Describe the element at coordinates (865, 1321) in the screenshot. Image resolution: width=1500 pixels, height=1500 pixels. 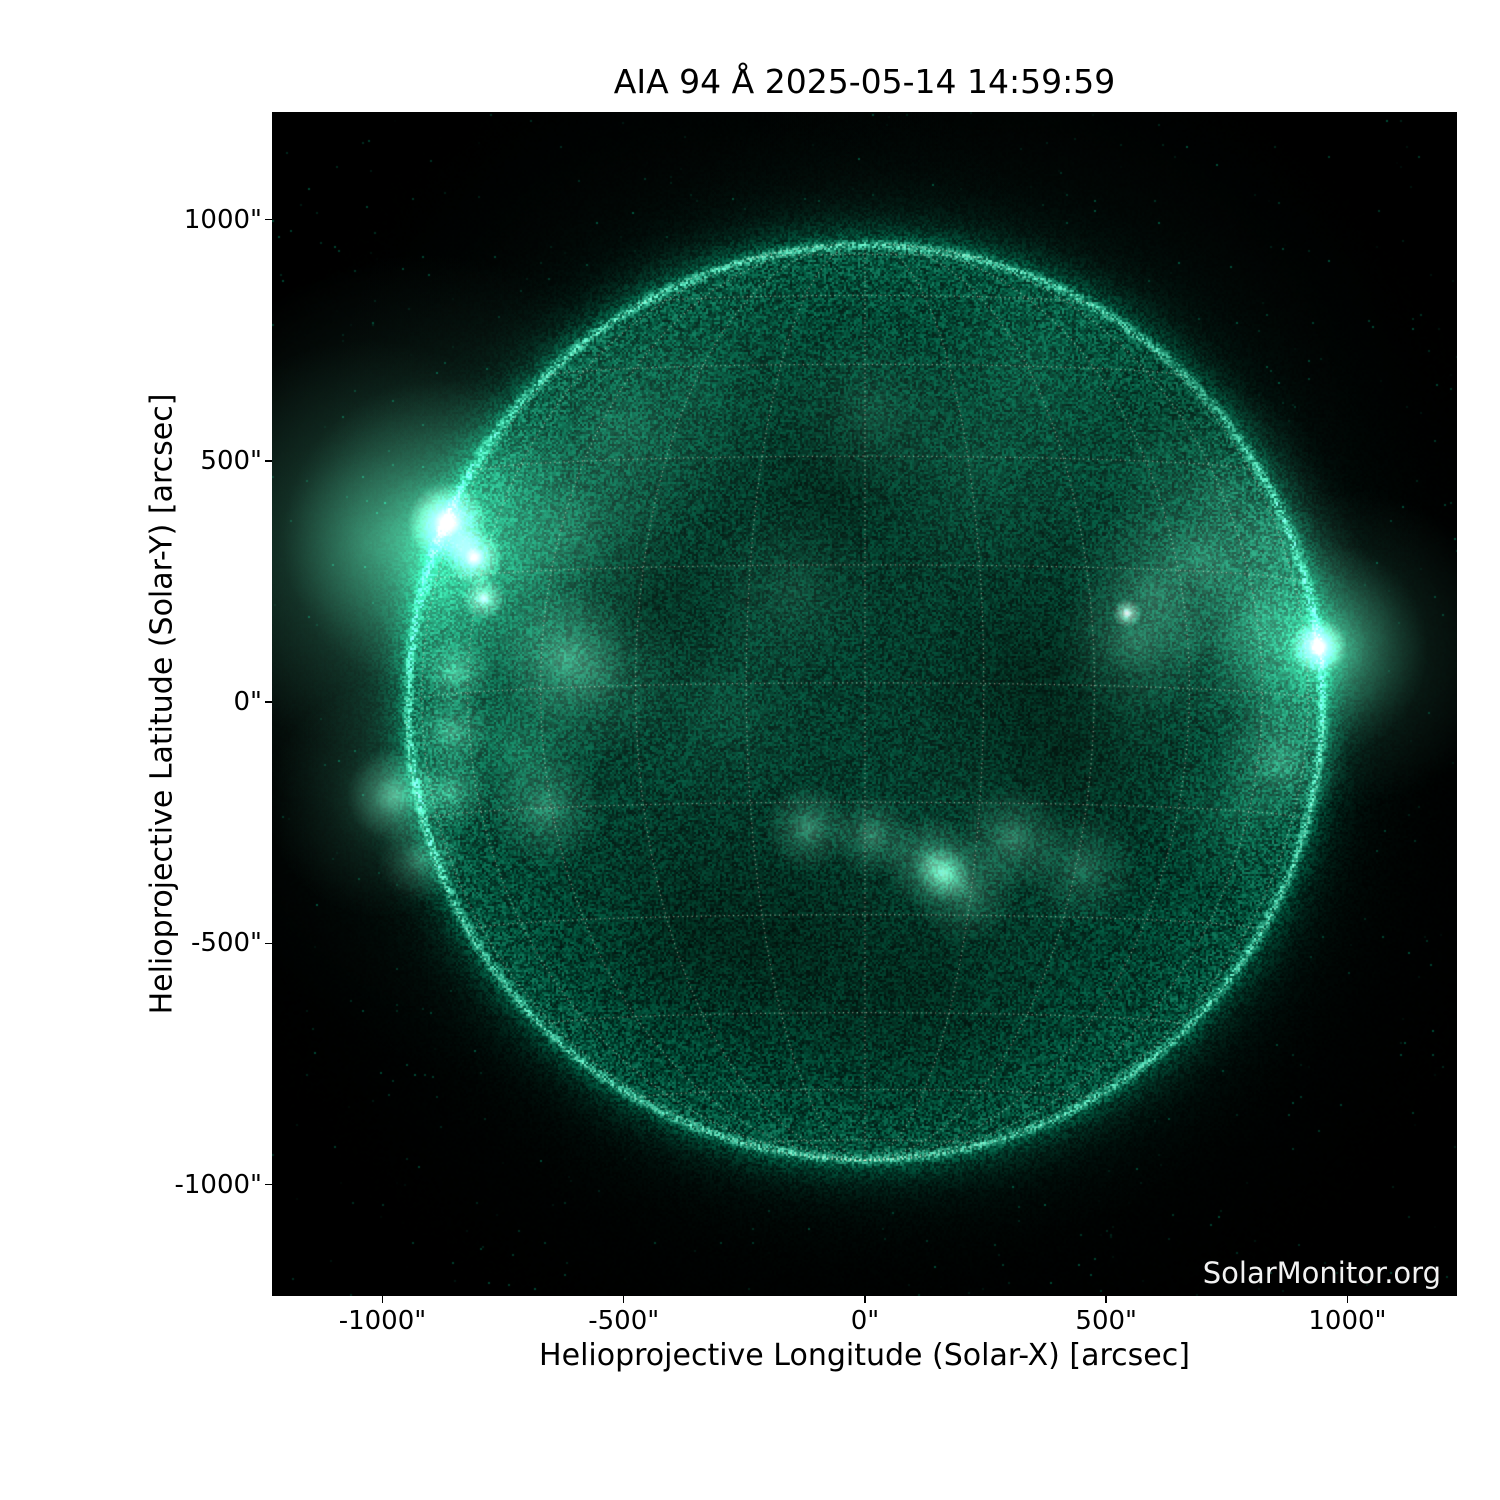
I see `x-tick-label: 0"` at that location.